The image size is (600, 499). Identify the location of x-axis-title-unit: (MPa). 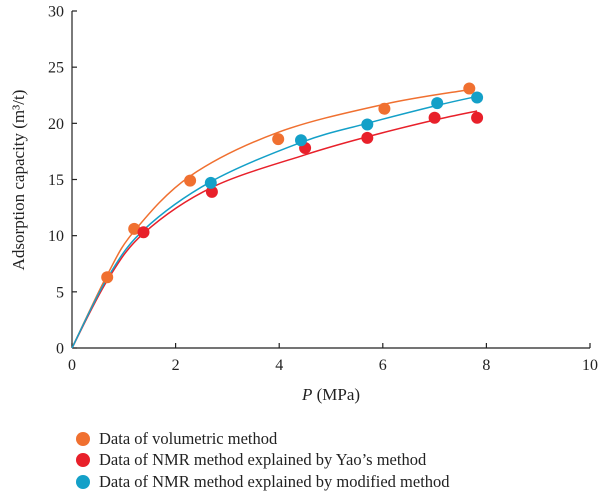
(336, 394).